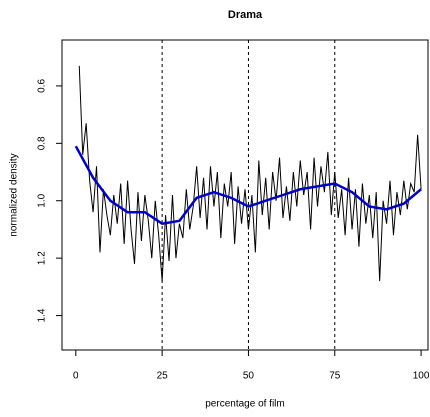 Image resolution: width=430 pixels, height=417 pixels. Describe the element at coordinates (249, 376) in the screenshot. I see `x-tick-label: 50` at that location.